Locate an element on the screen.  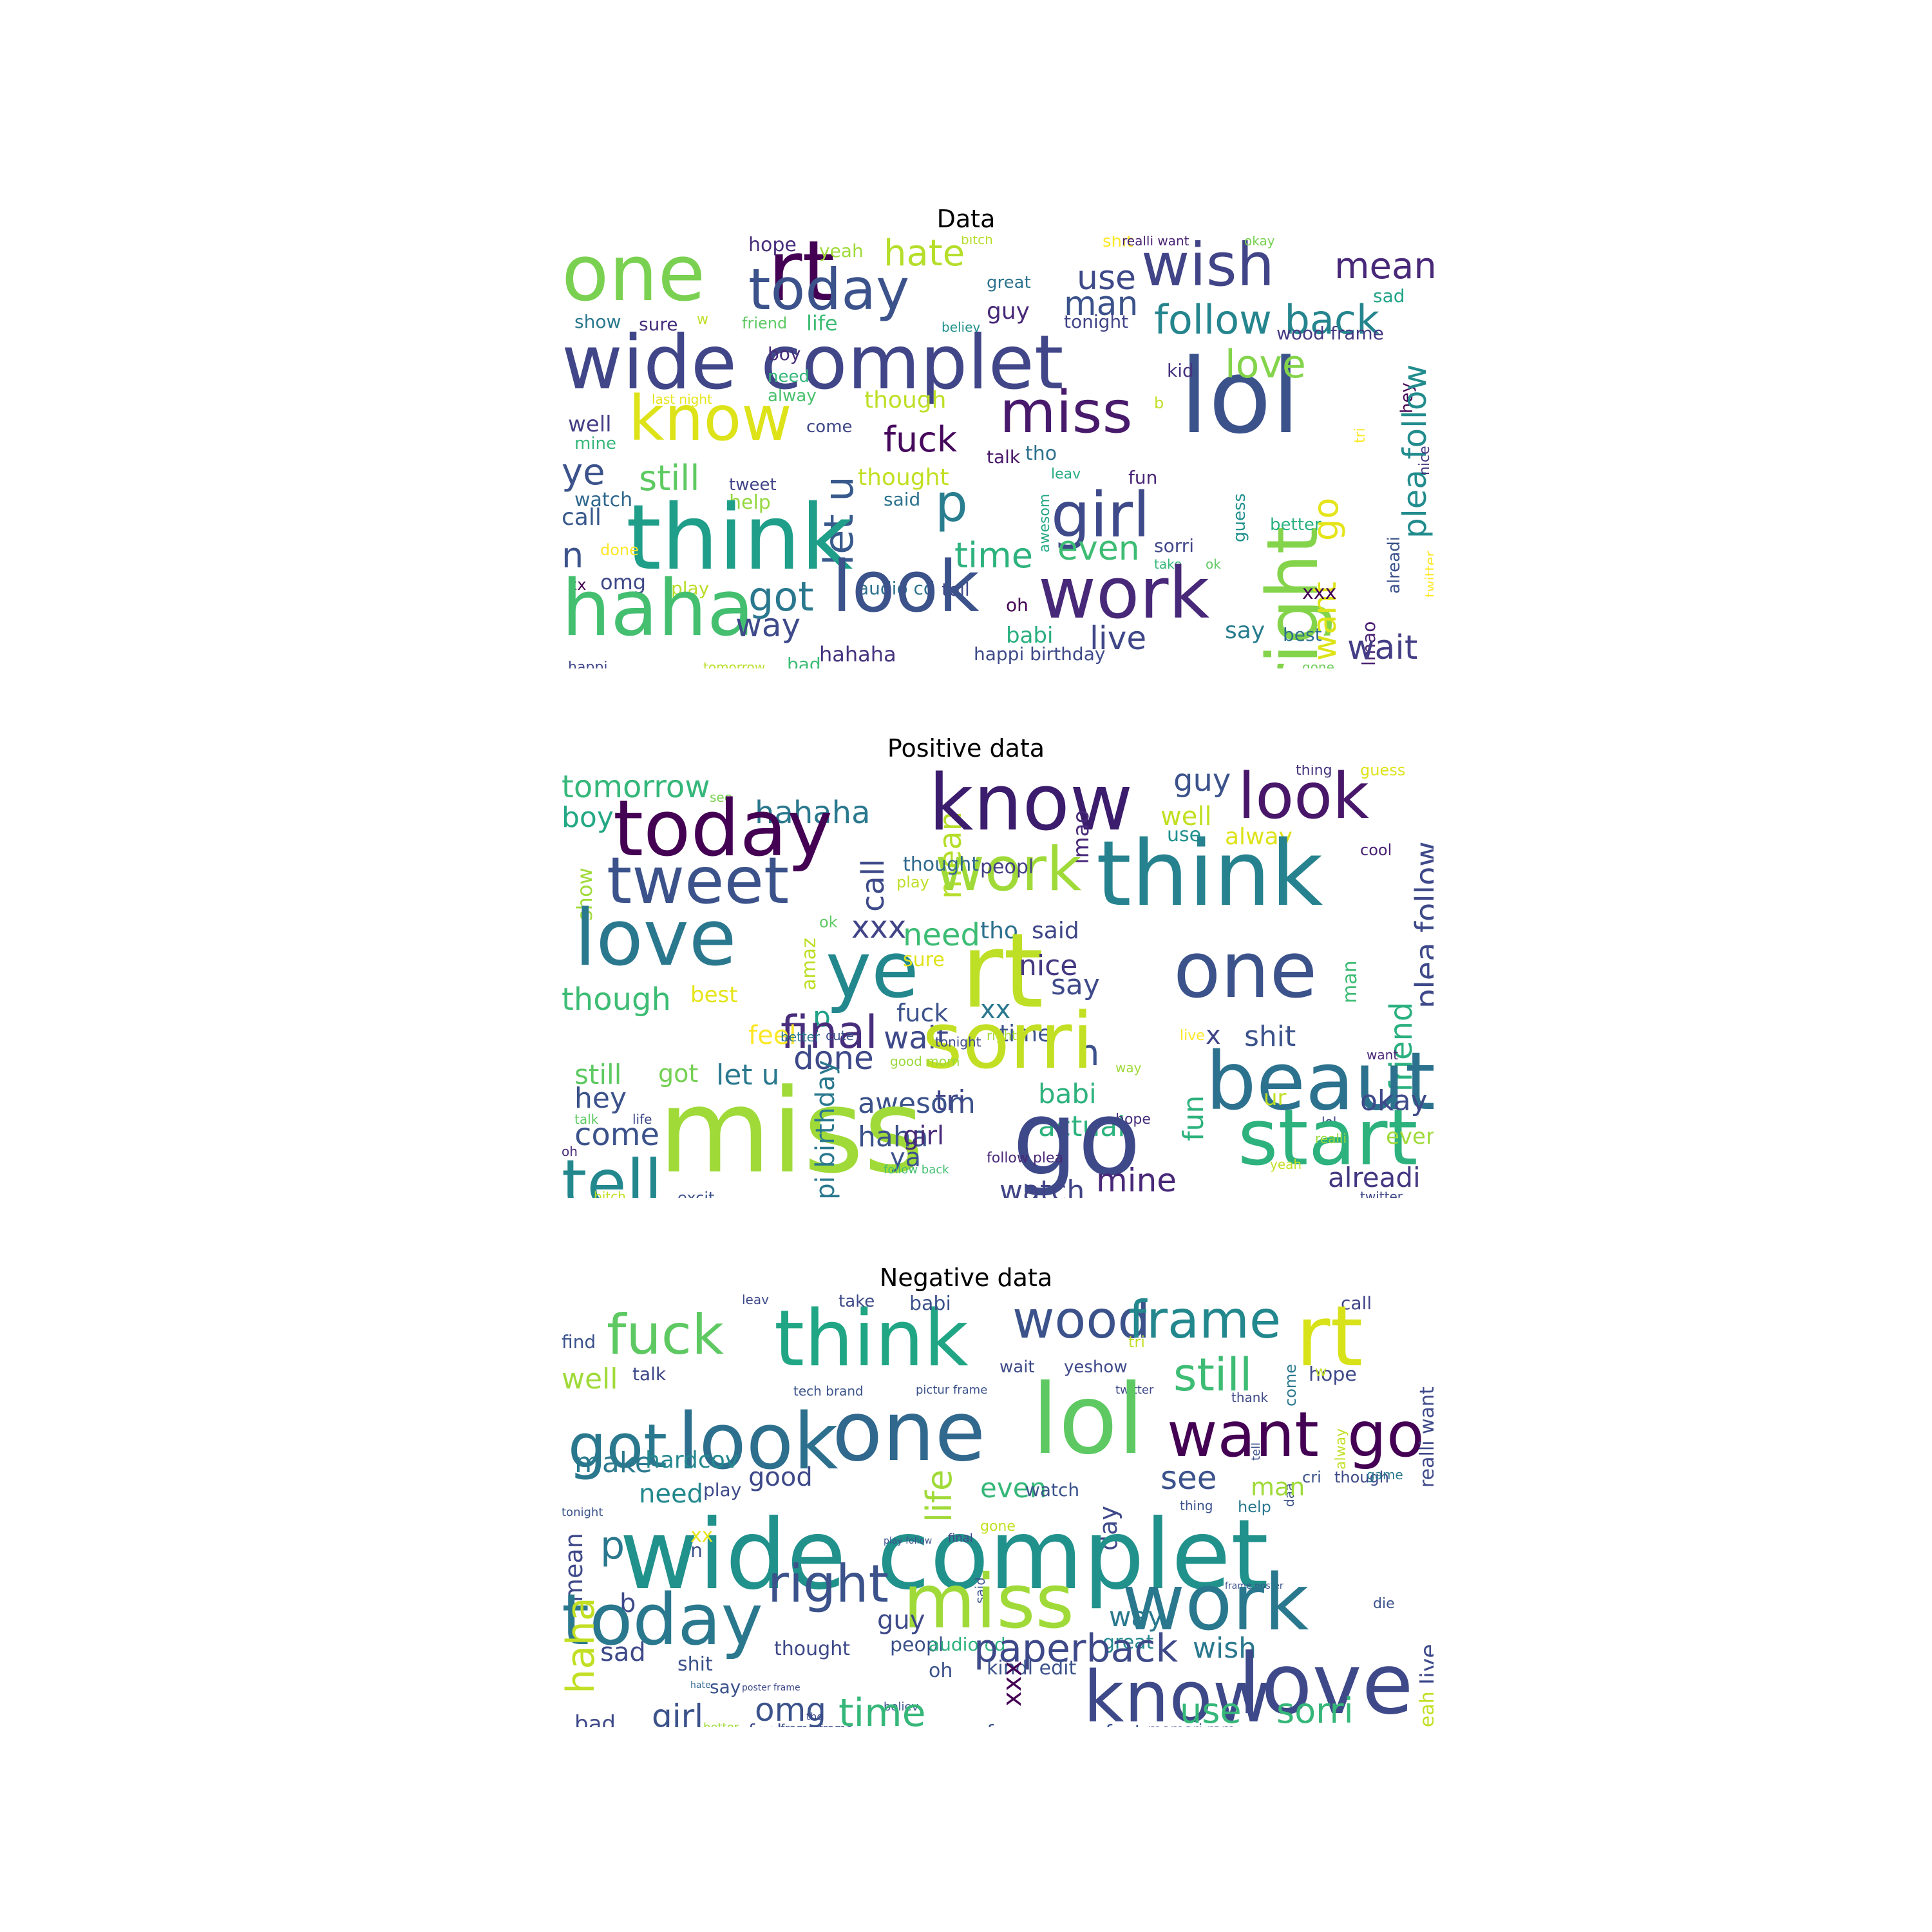
cloud-word-data-35: last night is located at coordinates (682, 399).